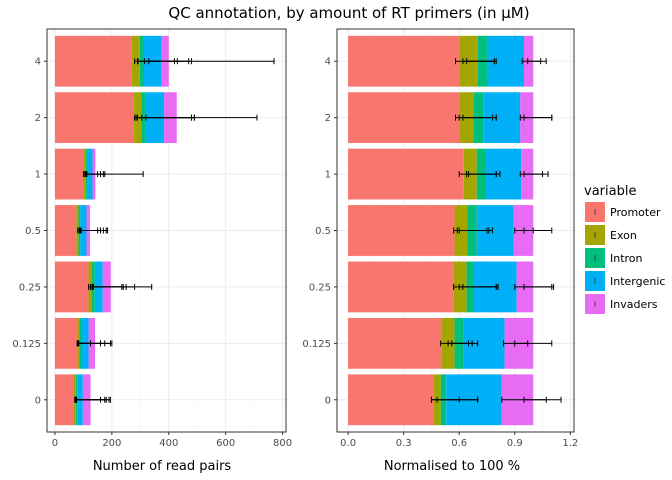 The image size is (672, 480). What do you see at coordinates (452, 466) in the screenshot?
I see `x-axis-title-right: Normalised to 100 %` at bounding box center [452, 466].